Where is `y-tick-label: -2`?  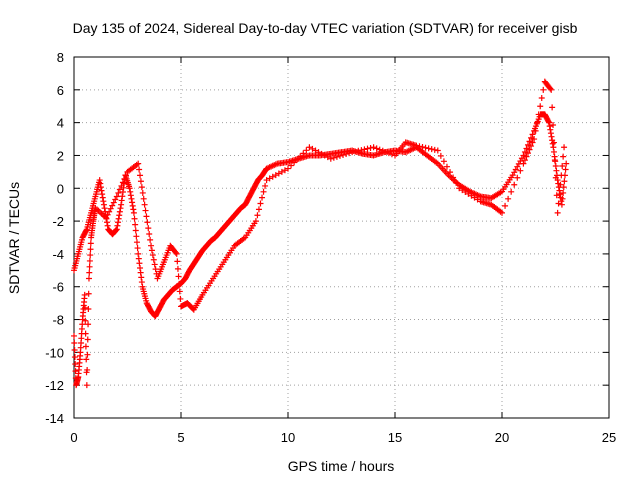
y-tick-label: -2 is located at coordinates (58, 221).